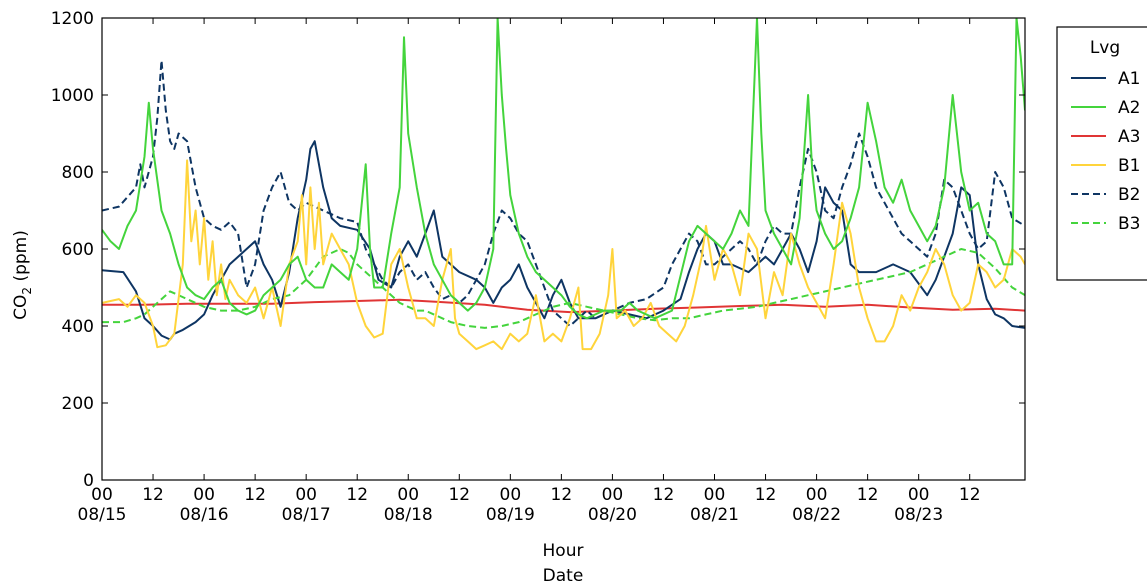 The image size is (1147, 587). I want to click on legend-item-a3: A3, so click(1105, 137).